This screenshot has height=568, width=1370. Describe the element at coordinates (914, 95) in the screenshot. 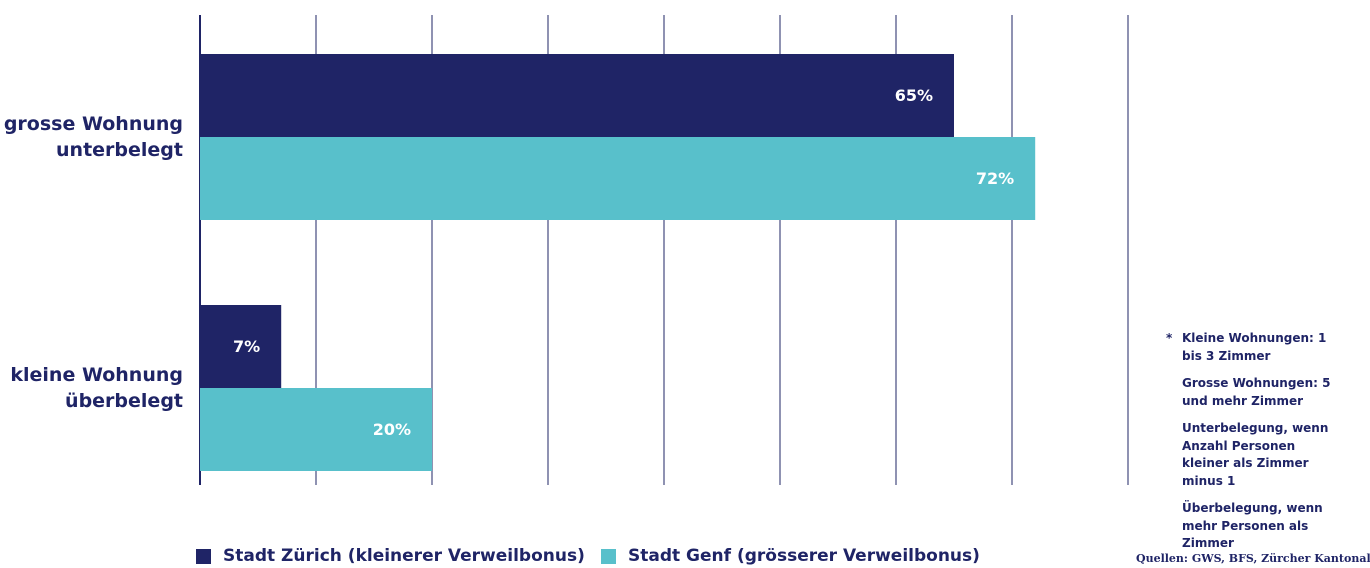

I see `value-label: 65%` at that location.